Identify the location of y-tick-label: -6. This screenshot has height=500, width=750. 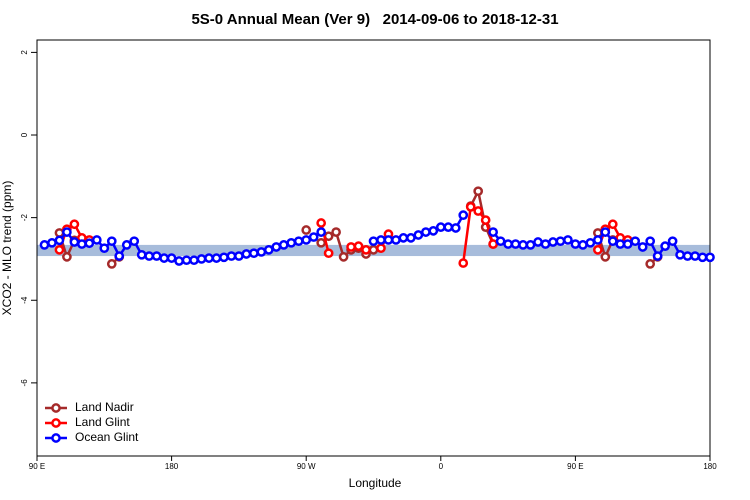
(24, 383).